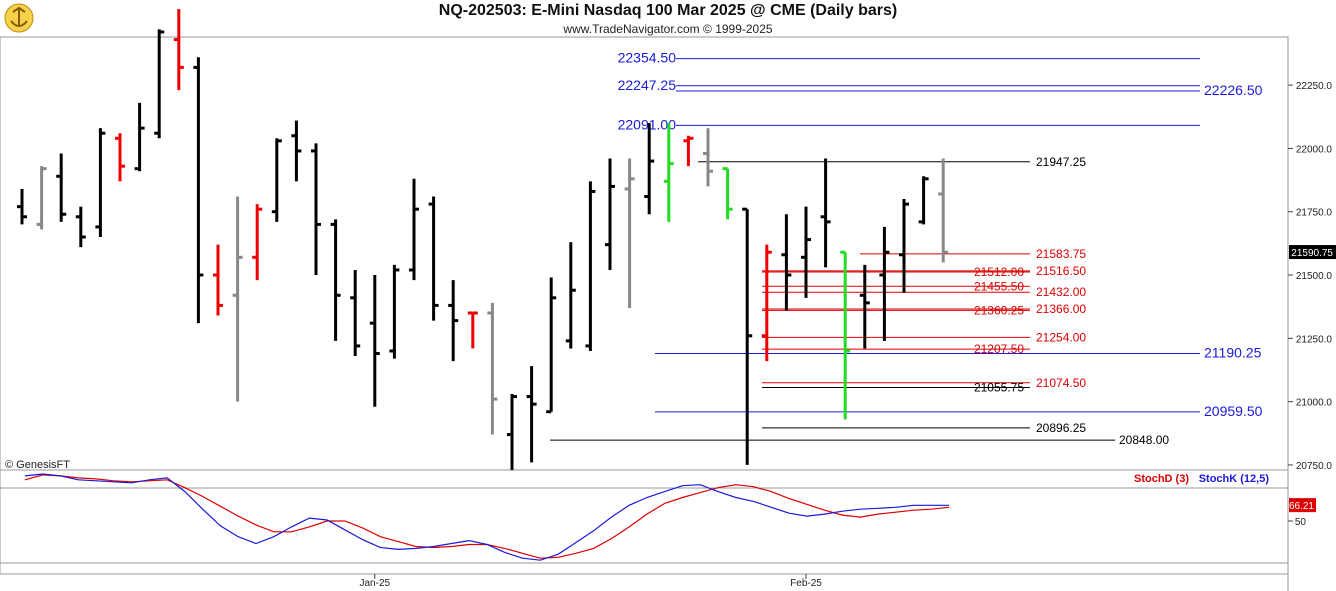 The height and width of the screenshot is (591, 1336). I want to click on level-label: 22247.25, so click(647, 85).